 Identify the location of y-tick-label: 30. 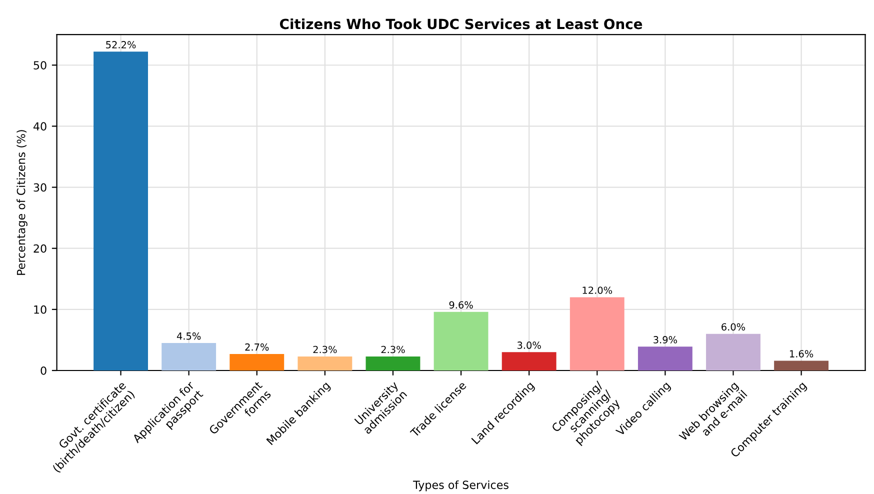
(40, 187).